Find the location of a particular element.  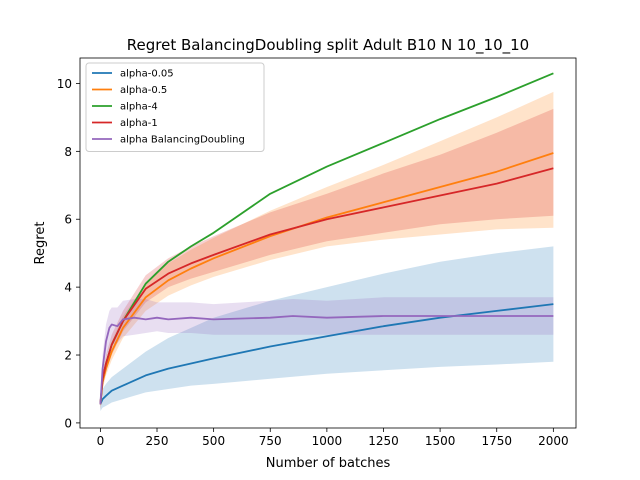

x-tick-label: 2000 is located at coordinates (553, 441).